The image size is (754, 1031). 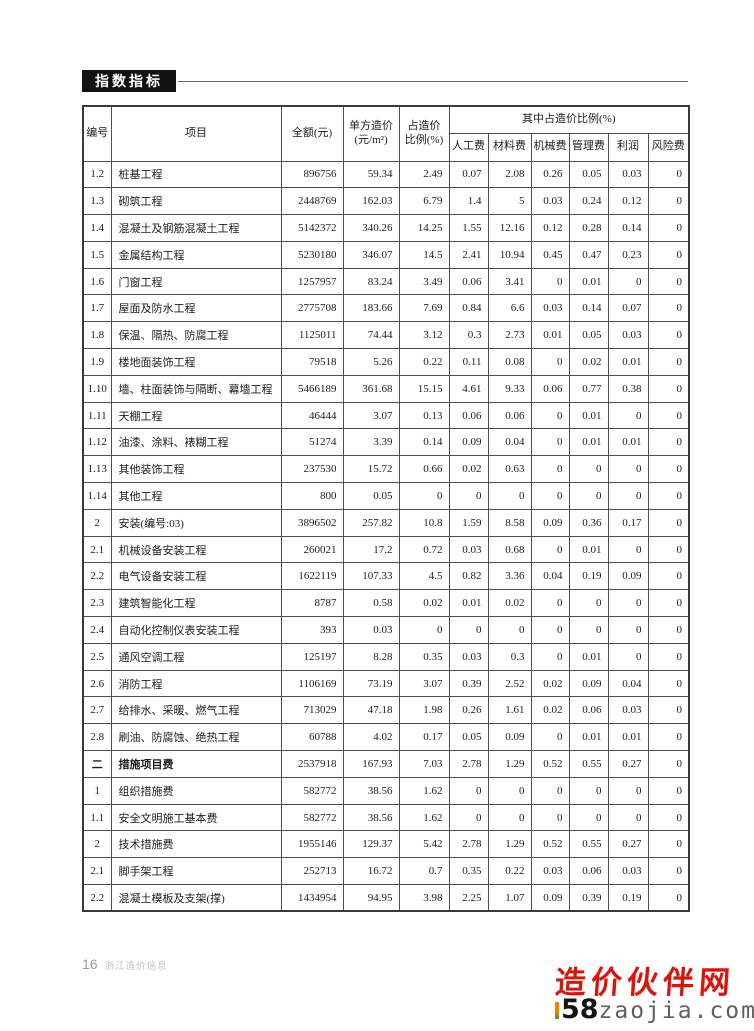 What do you see at coordinates (569, 119) in the screenshot?
I see `header-group-ratio: 其中占造价比例(%)` at bounding box center [569, 119].